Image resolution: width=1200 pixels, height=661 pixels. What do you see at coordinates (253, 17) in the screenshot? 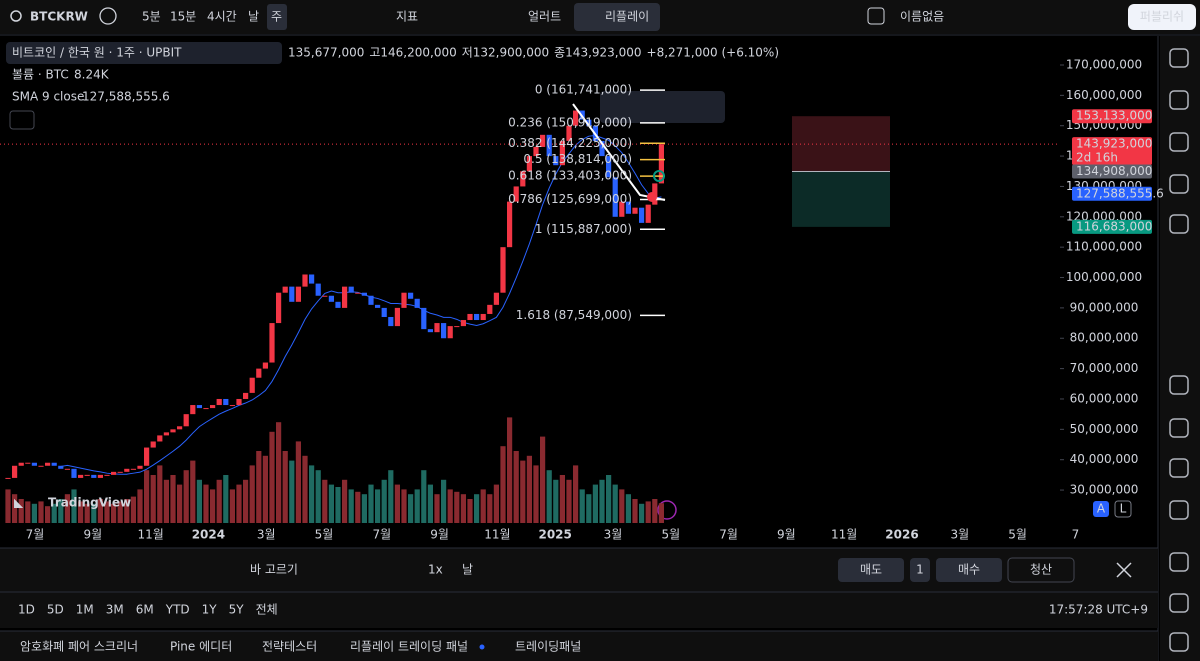
I see `interval: 날` at bounding box center [253, 17].